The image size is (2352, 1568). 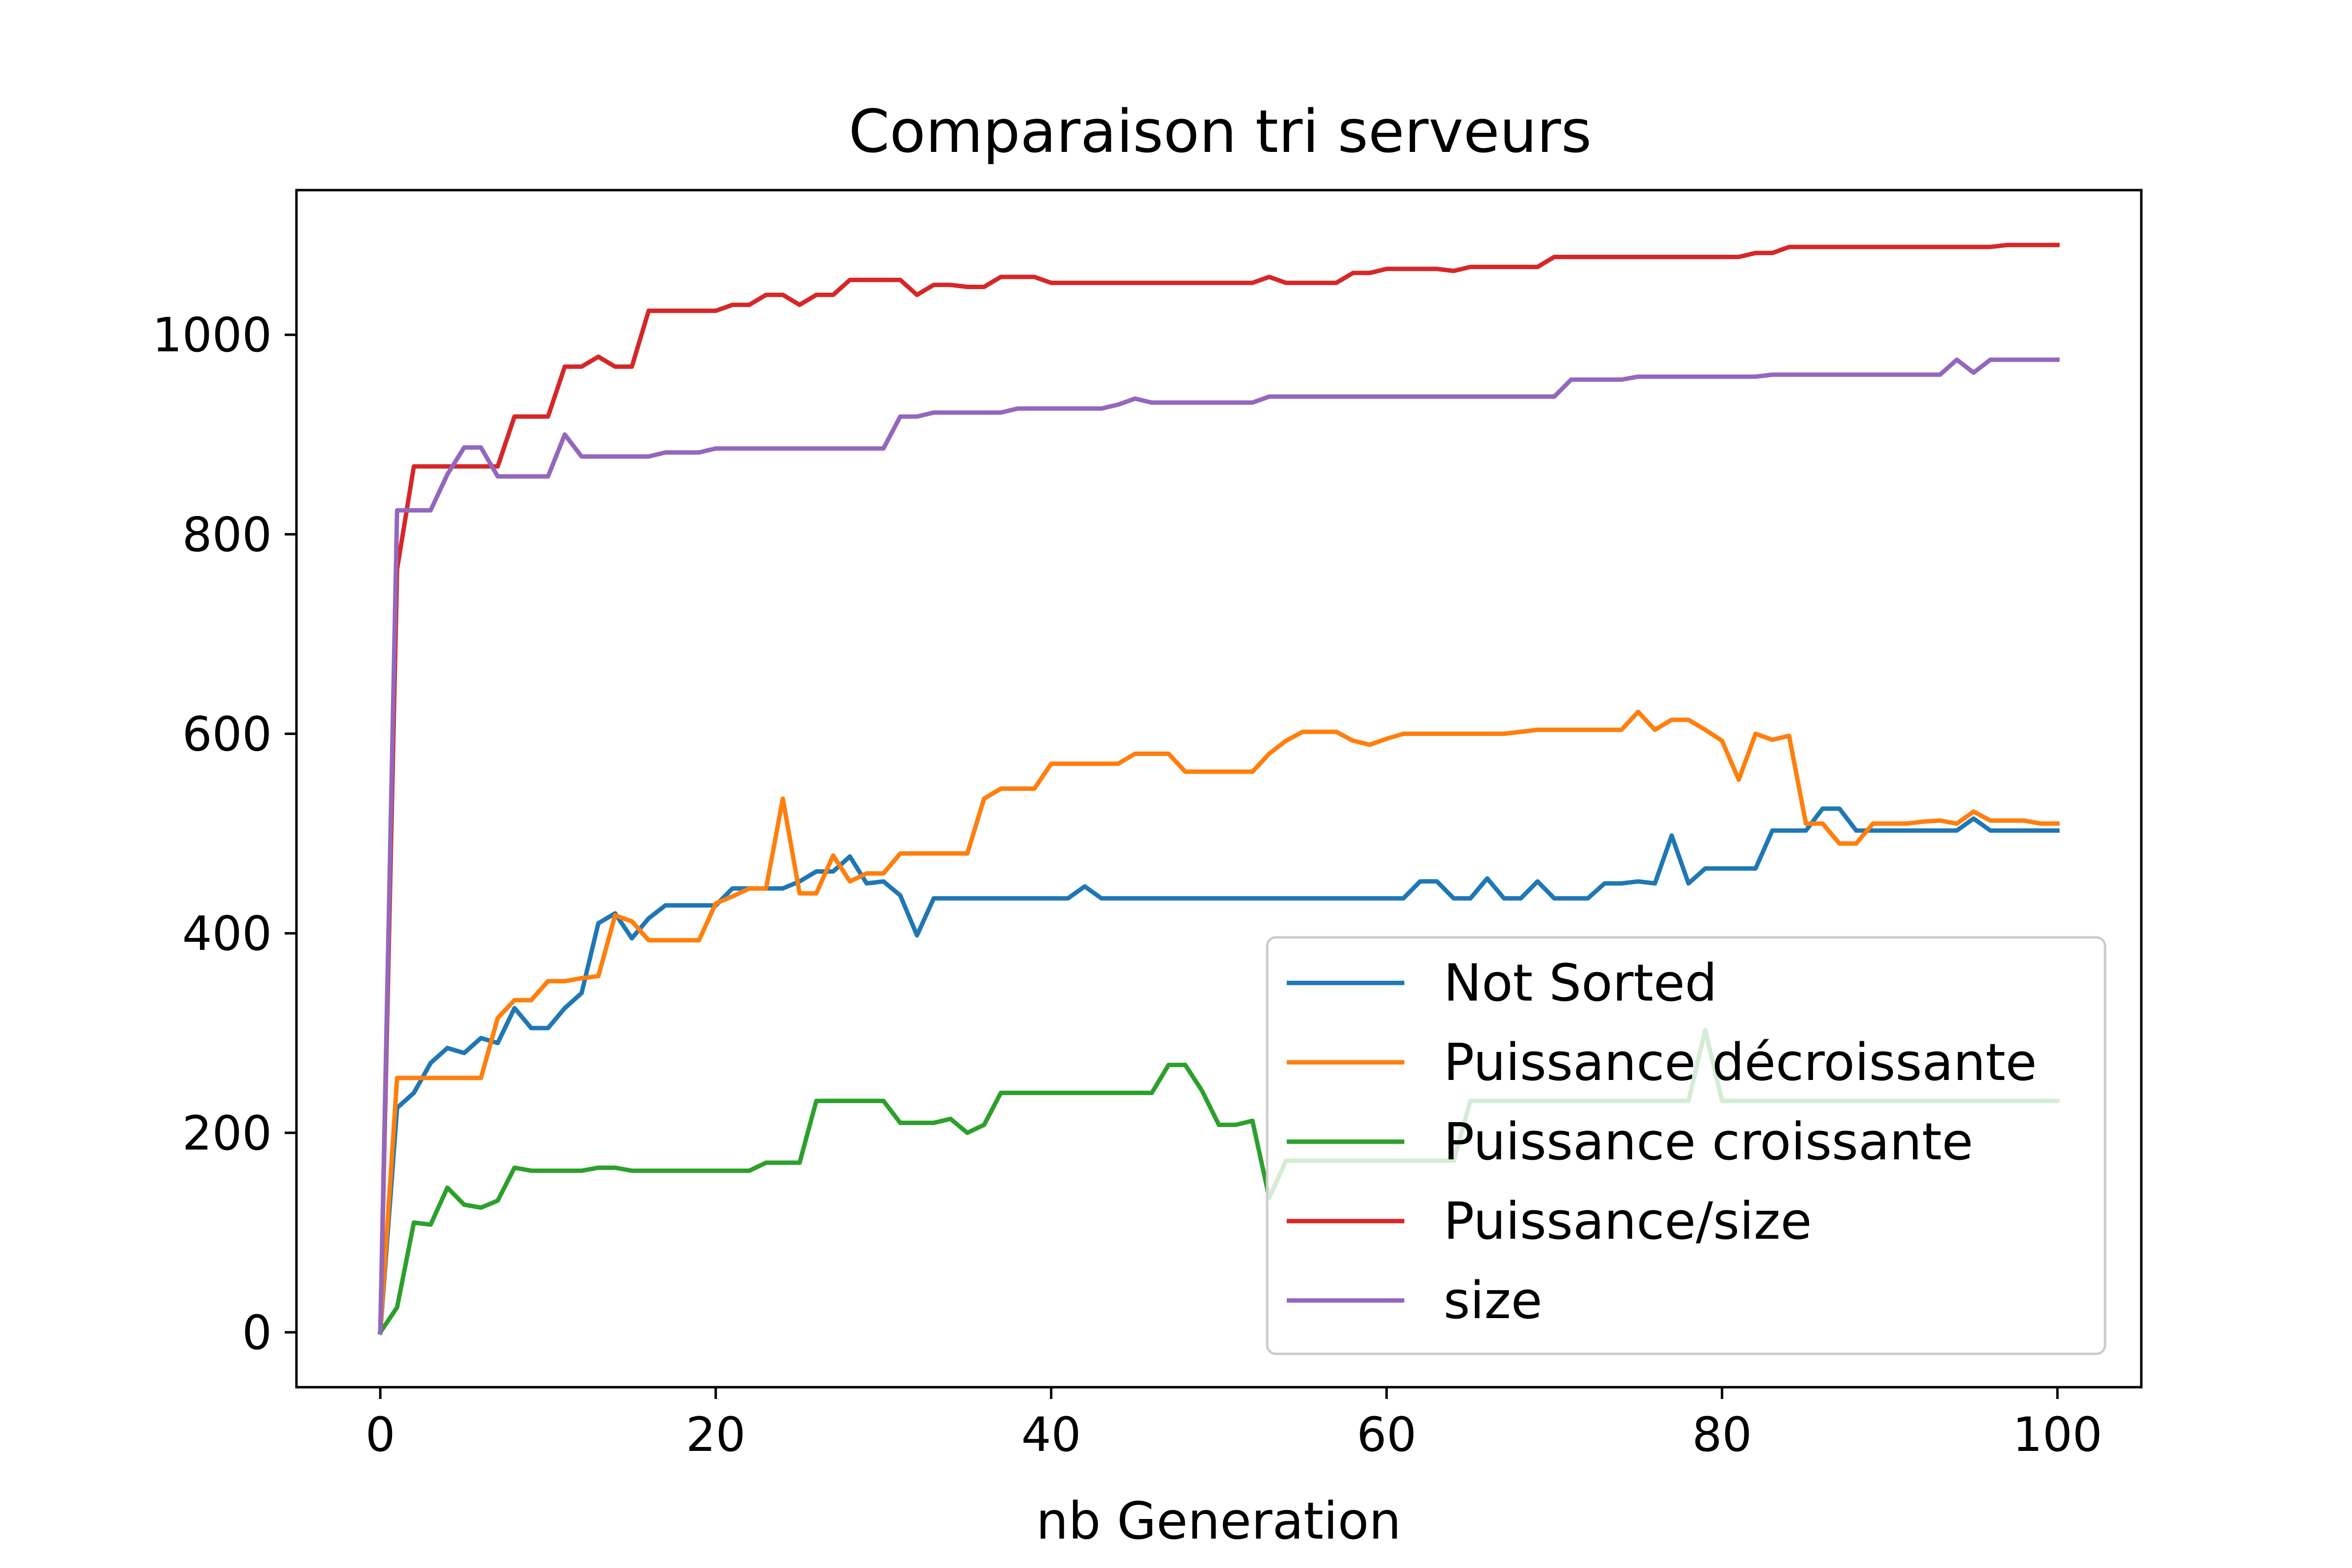 What do you see at coordinates (227, 734) in the screenshot?
I see `y-tick-label-3: 600` at bounding box center [227, 734].